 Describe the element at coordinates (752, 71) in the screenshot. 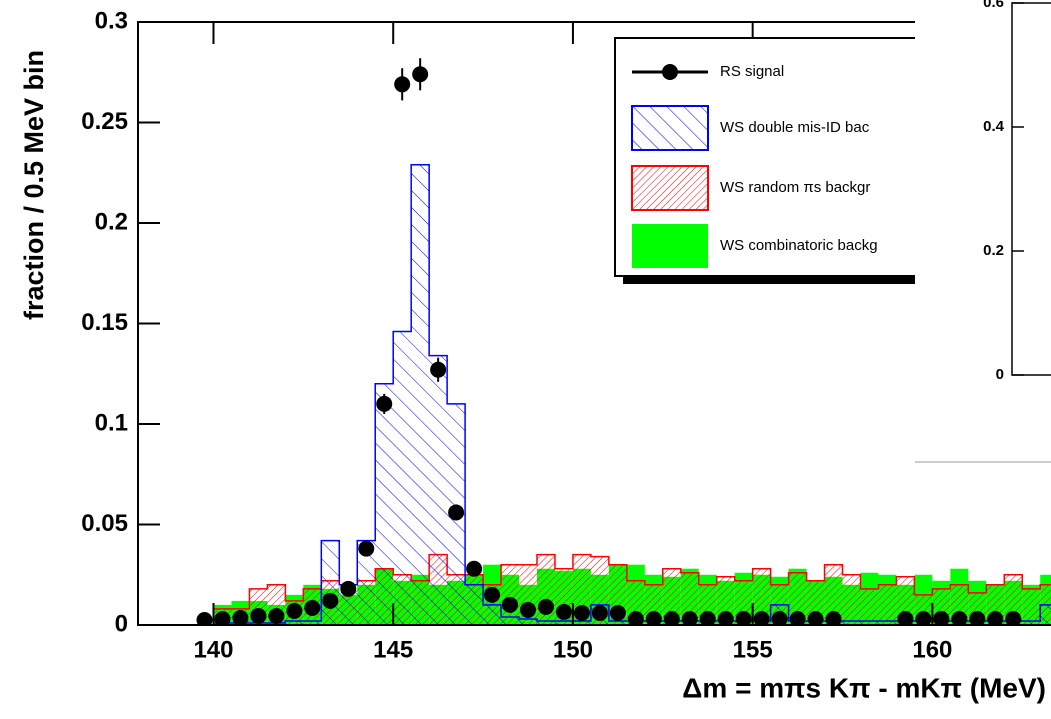

I see `legend-label: RS signal` at that location.